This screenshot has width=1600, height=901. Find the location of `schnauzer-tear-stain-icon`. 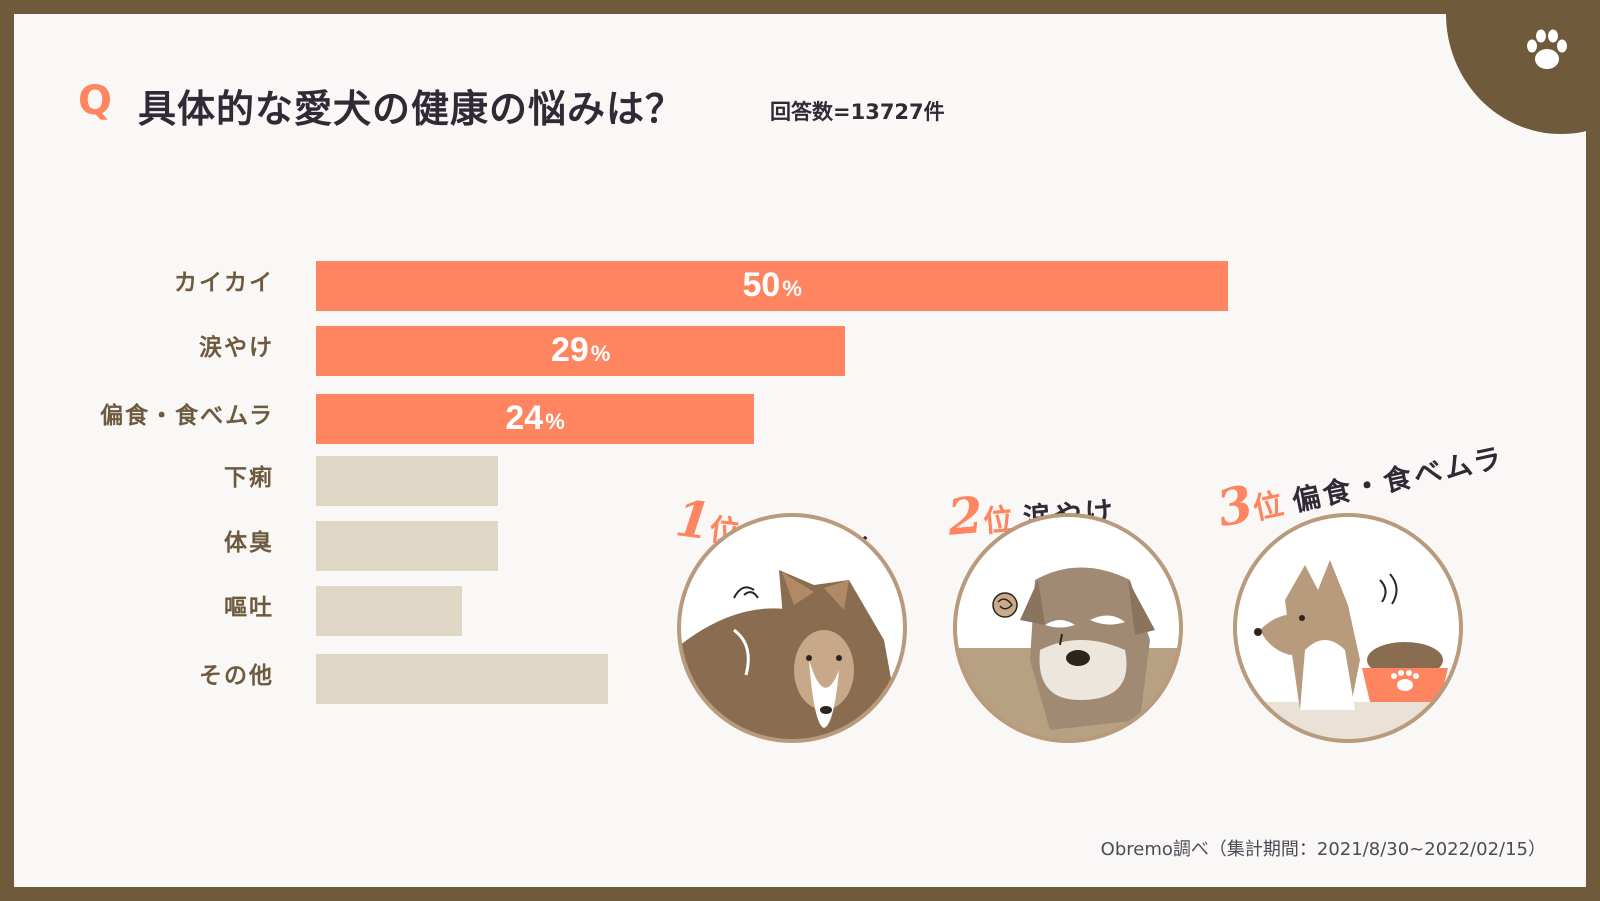

schnauzer-tear-stain-icon is located at coordinates (1068, 628).